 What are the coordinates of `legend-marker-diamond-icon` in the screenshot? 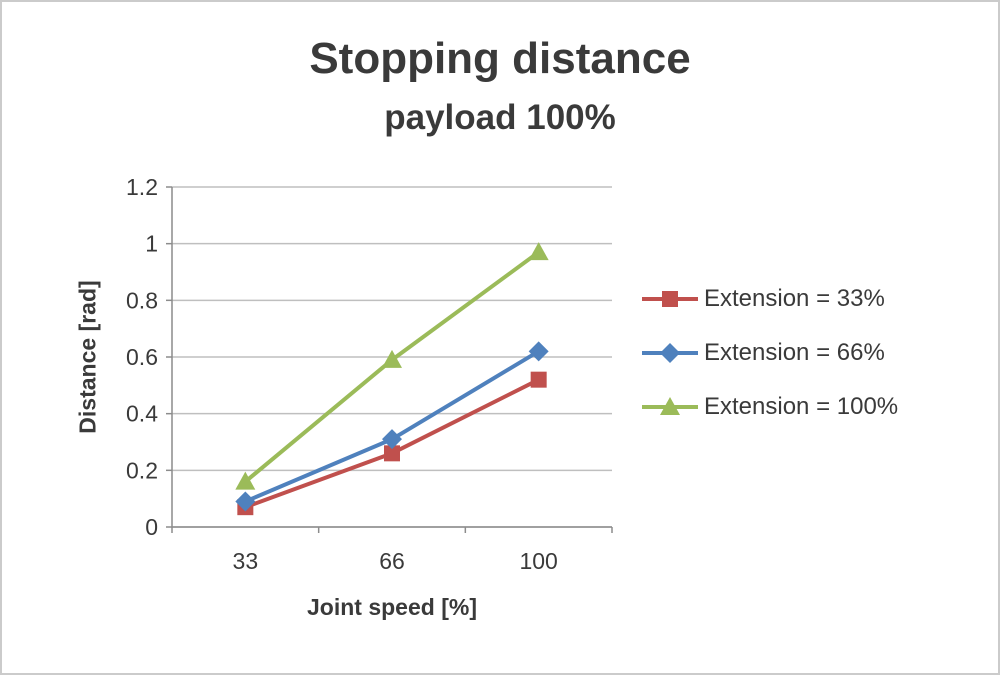 It's located at (670, 353).